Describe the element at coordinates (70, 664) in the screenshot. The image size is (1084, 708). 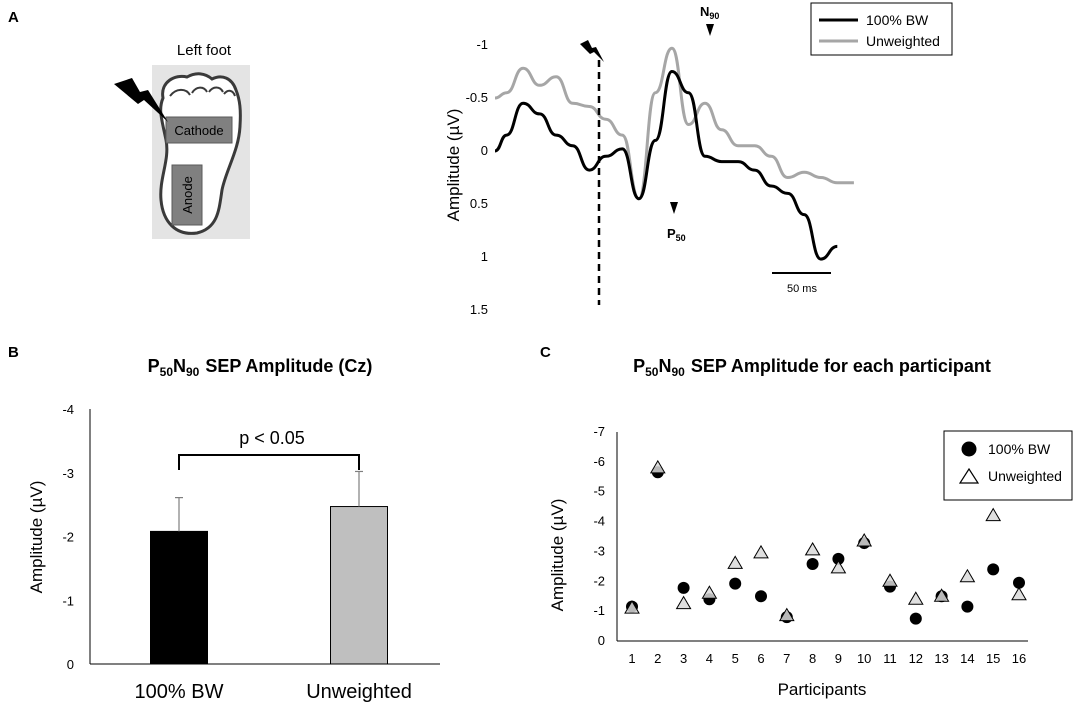
I see `bar-y-tick: 0` at that location.